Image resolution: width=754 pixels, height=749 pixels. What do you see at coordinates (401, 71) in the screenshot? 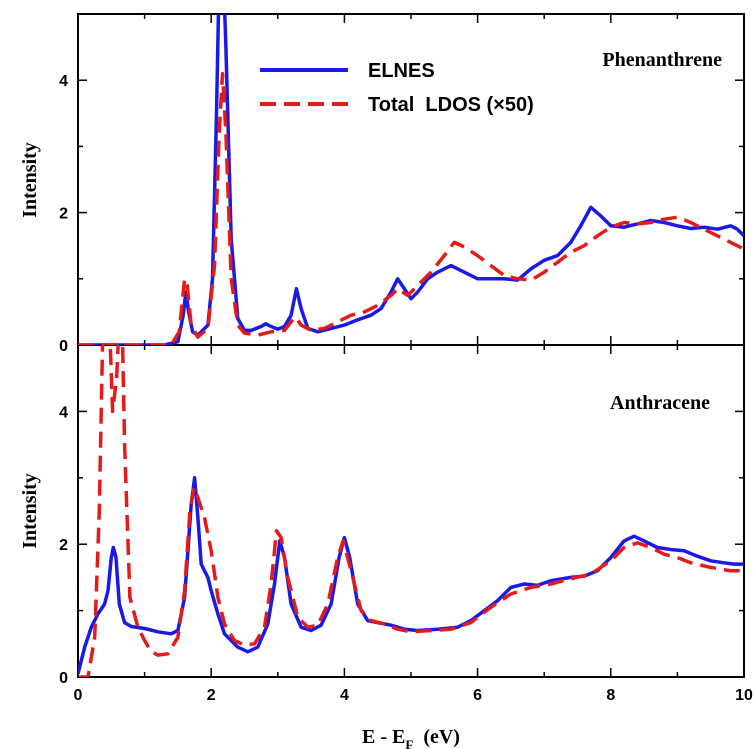
I see `legend-label-elnes: ELNES` at bounding box center [401, 71].